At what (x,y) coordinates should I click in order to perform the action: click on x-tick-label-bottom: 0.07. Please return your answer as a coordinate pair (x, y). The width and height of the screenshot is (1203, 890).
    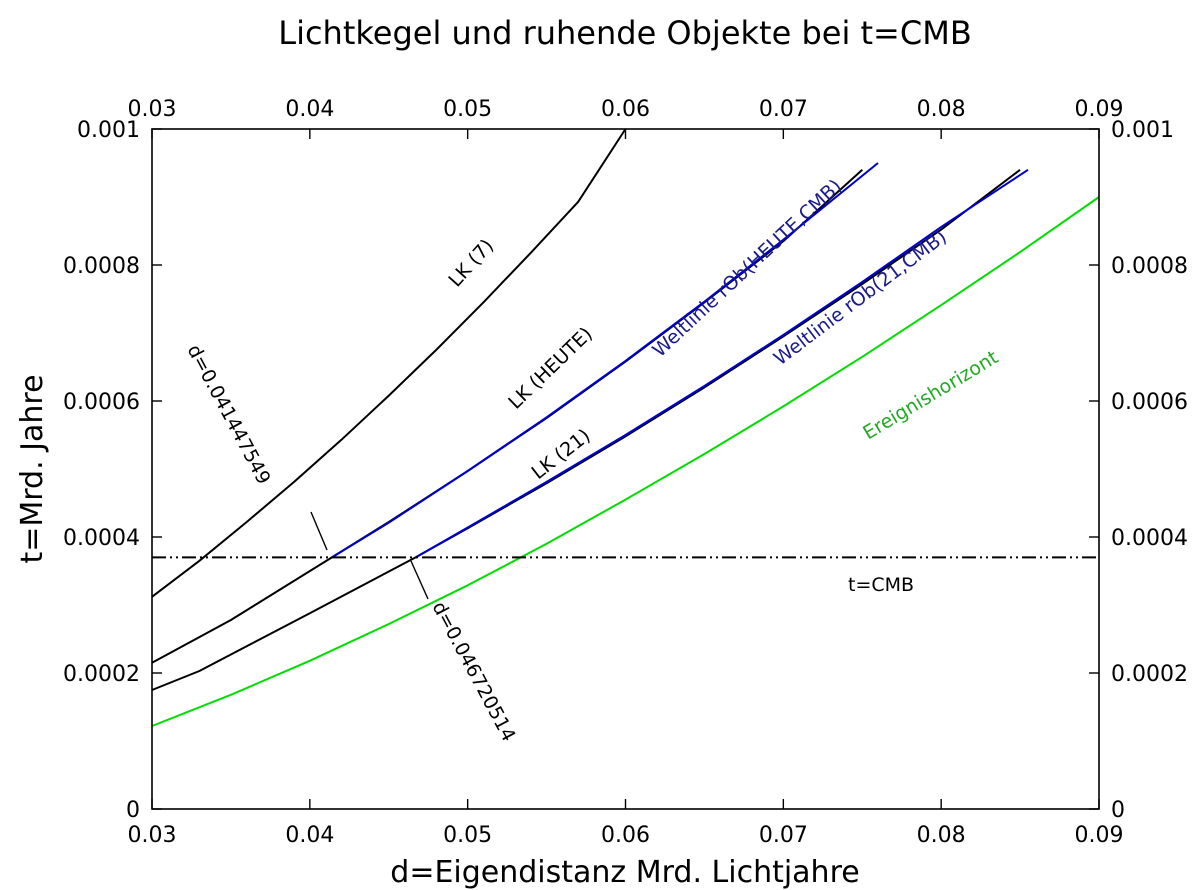
    Looking at the image, I should click on (783, 835).